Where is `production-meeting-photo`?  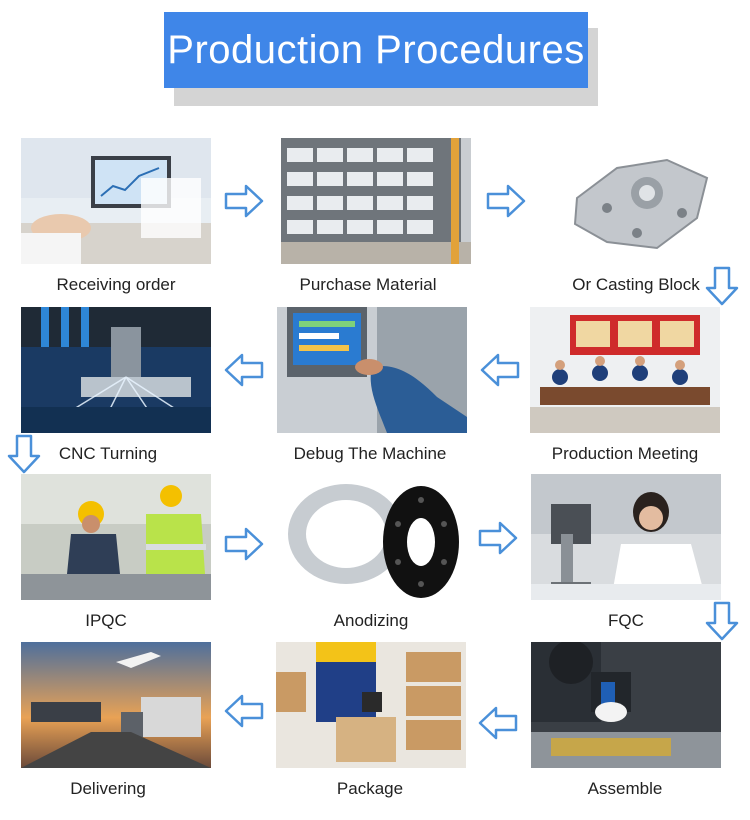
production-meeting-photo is located at coordinates (625, 370).